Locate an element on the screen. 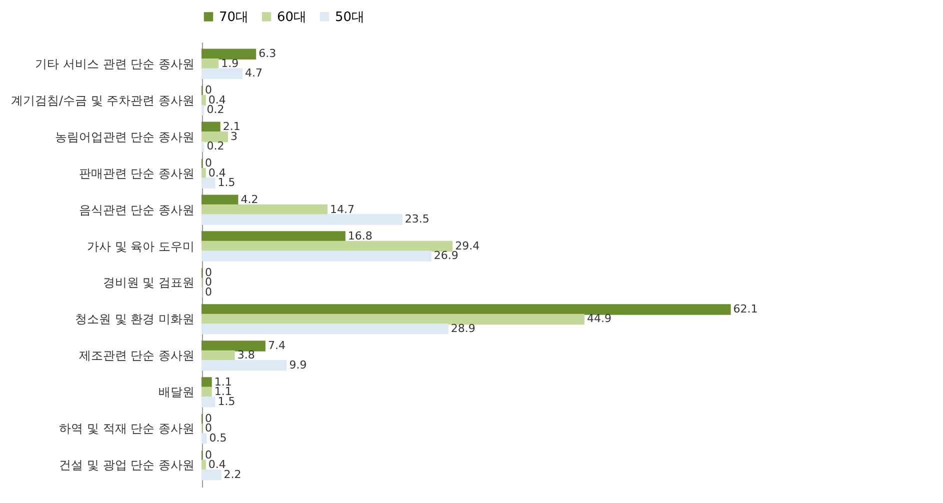 The width and height of the screenshot is (943, 503). data-label: 23.5 is located at coordinates (417, 219).